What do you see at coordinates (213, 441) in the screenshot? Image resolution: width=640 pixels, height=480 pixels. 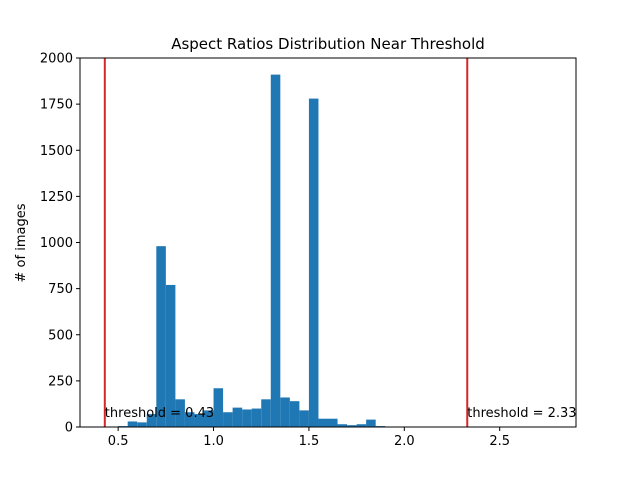 I see `x-tick-label: 1.0` at bounding box center [213, 441].